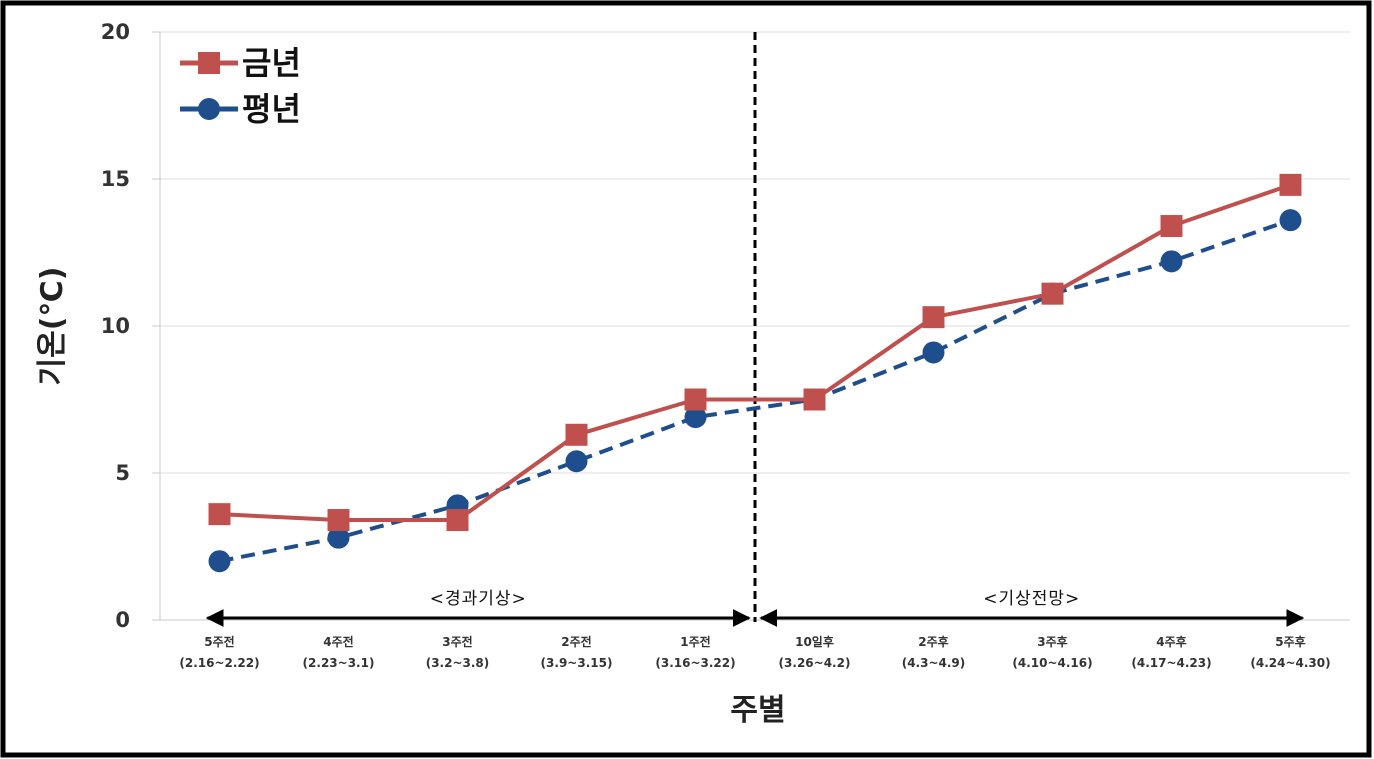 The image size is (1374, 759). Describe the element at coordinates (815, 663) in the screenshot. I see `x-tick-sublabel: (3.26~4.2)` at that location.